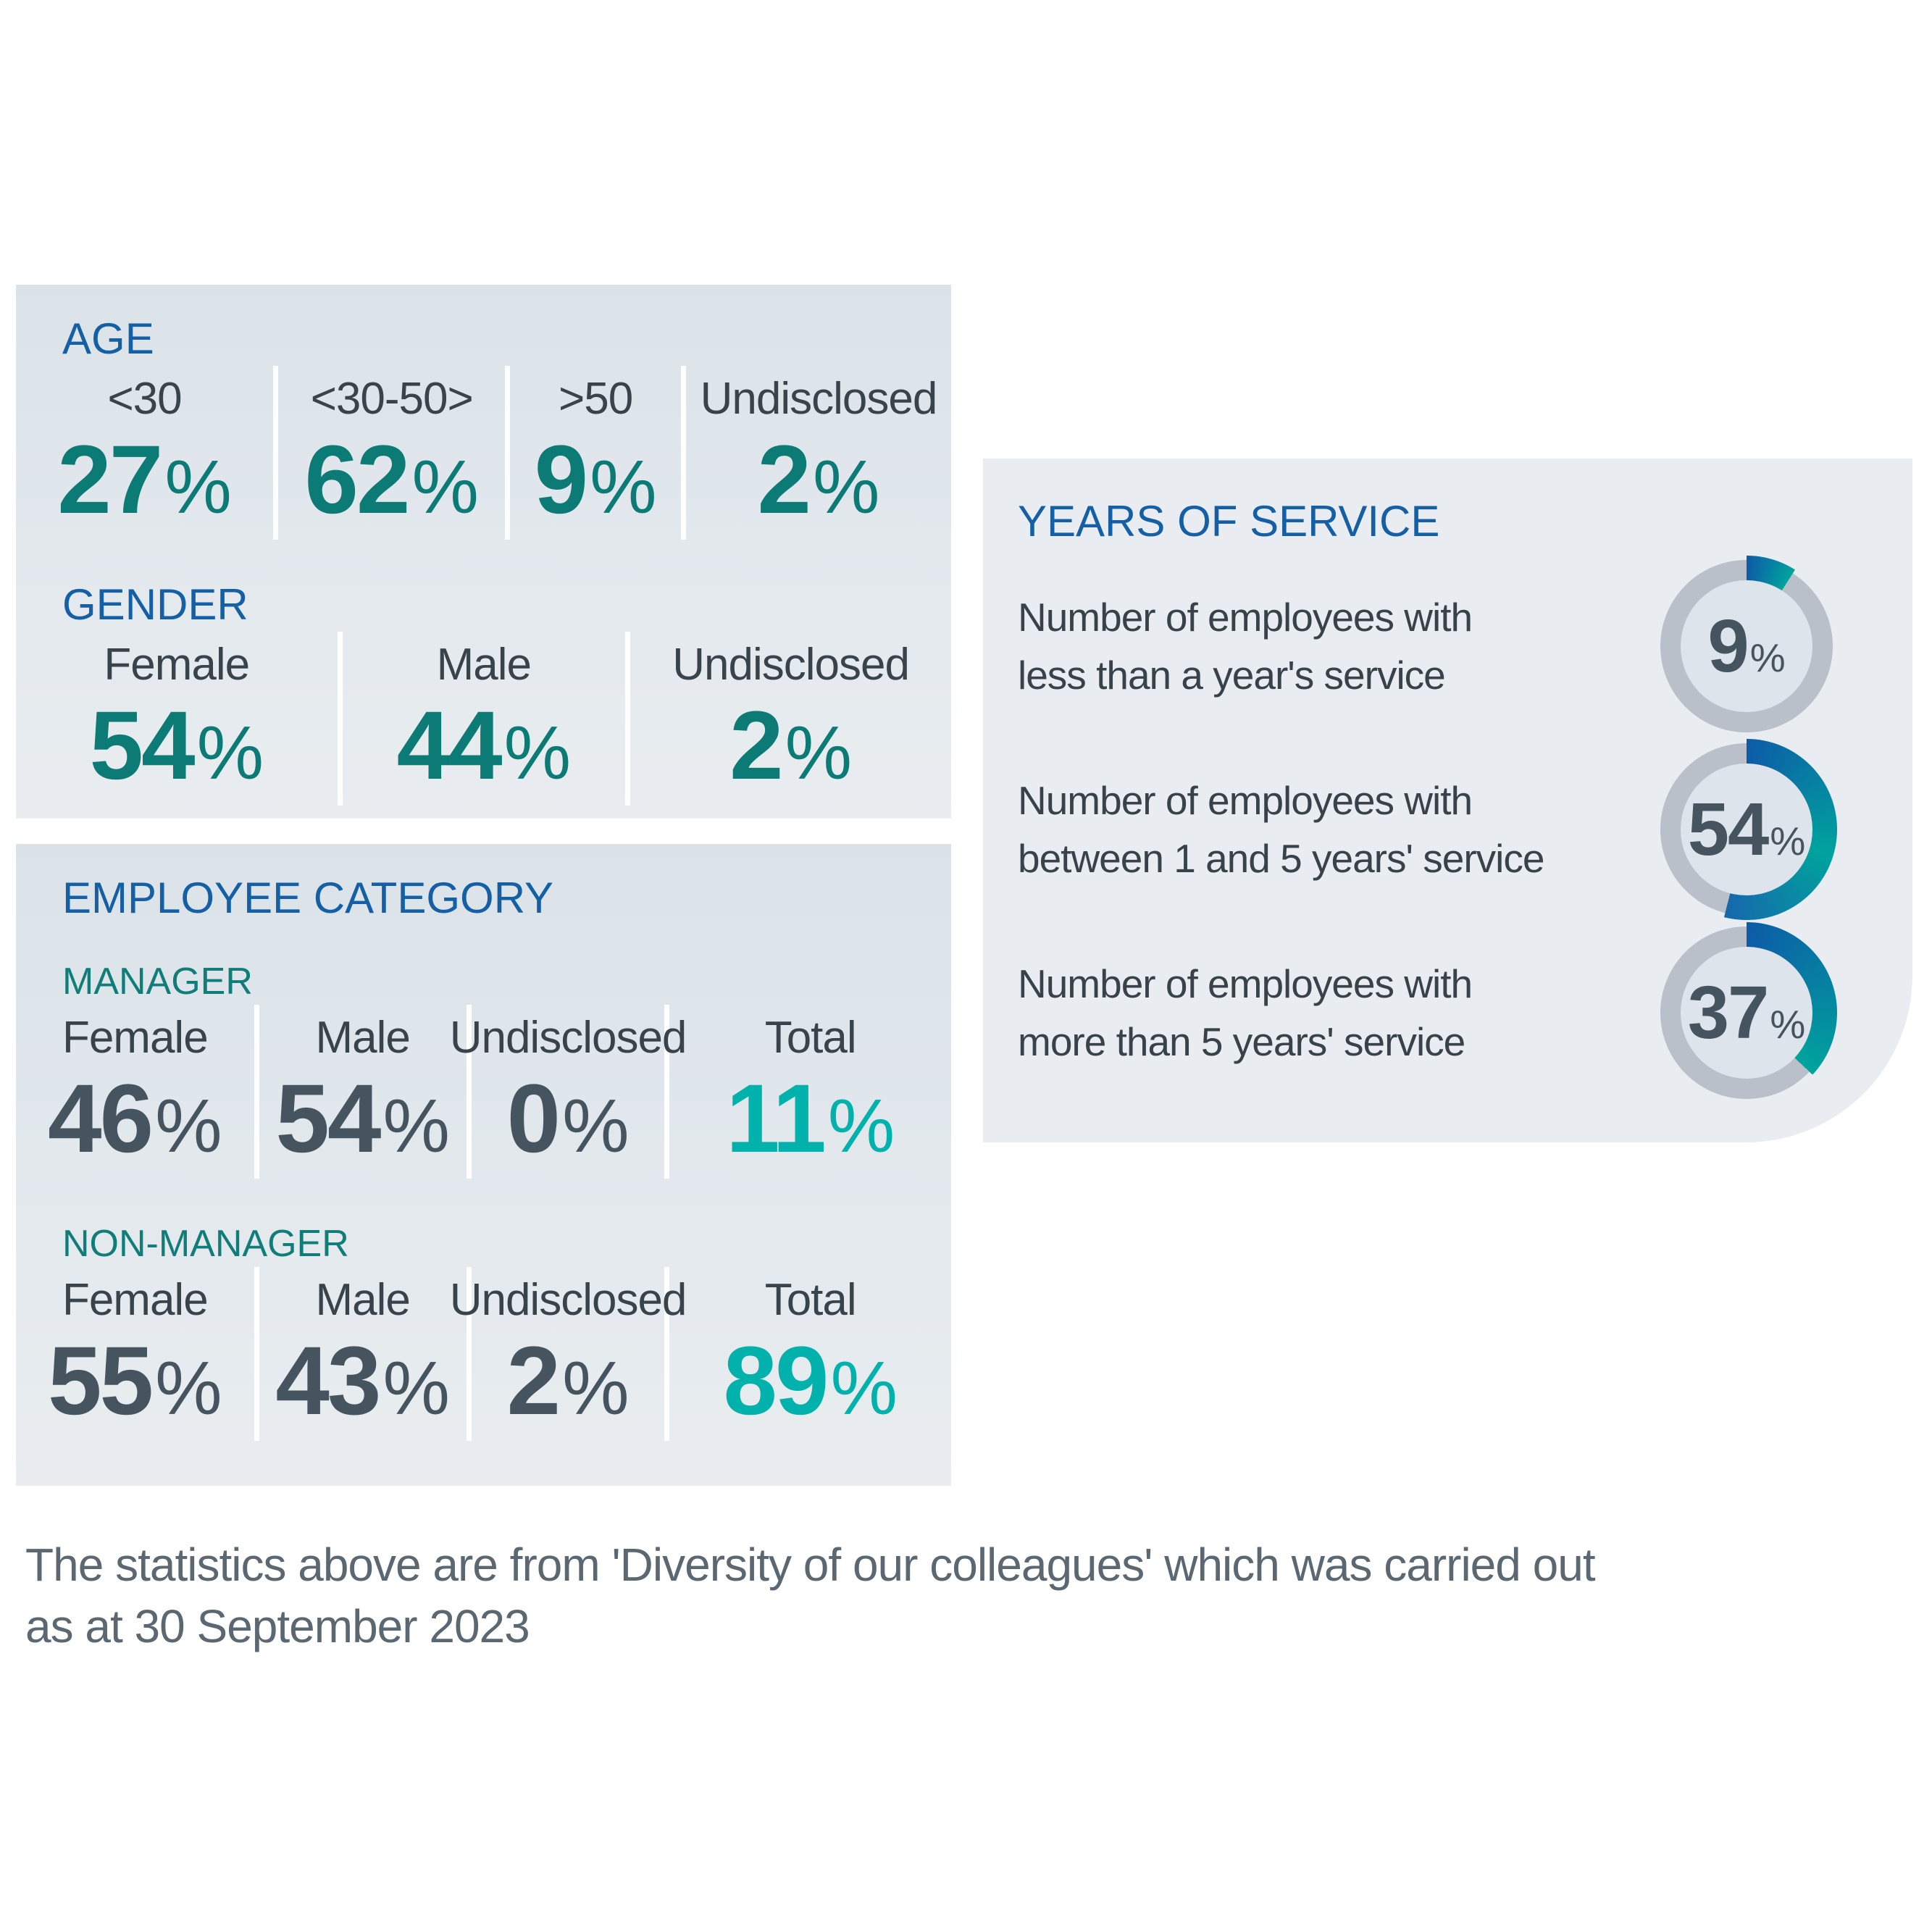  I want to click on manager-cell-total: Total 11%, so click(810, 1092).